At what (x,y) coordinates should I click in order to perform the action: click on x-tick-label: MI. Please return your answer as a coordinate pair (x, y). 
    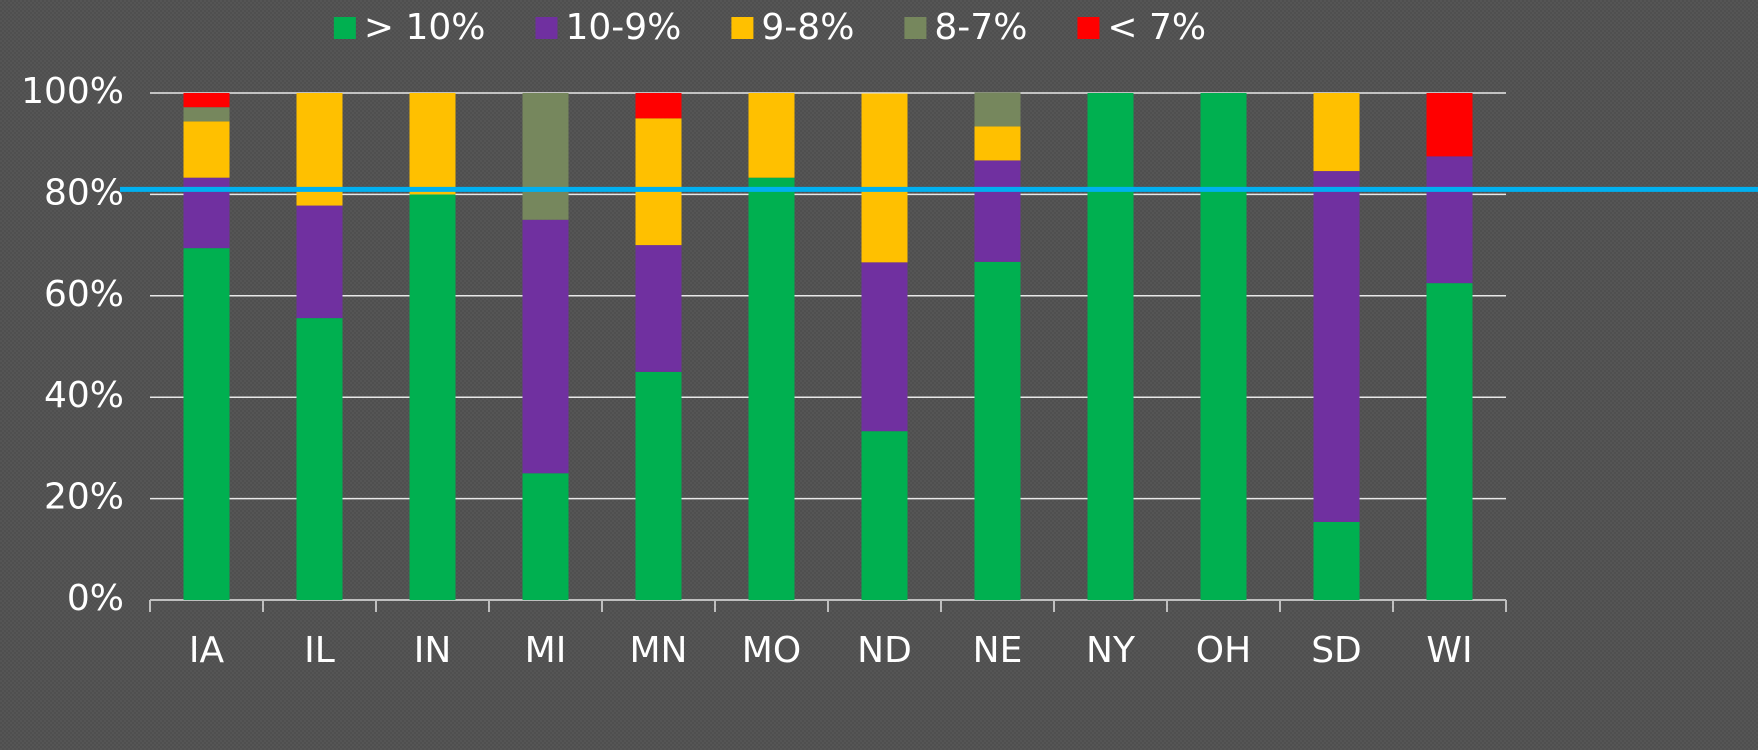
    Looking at the image, I should click on (546, 650).